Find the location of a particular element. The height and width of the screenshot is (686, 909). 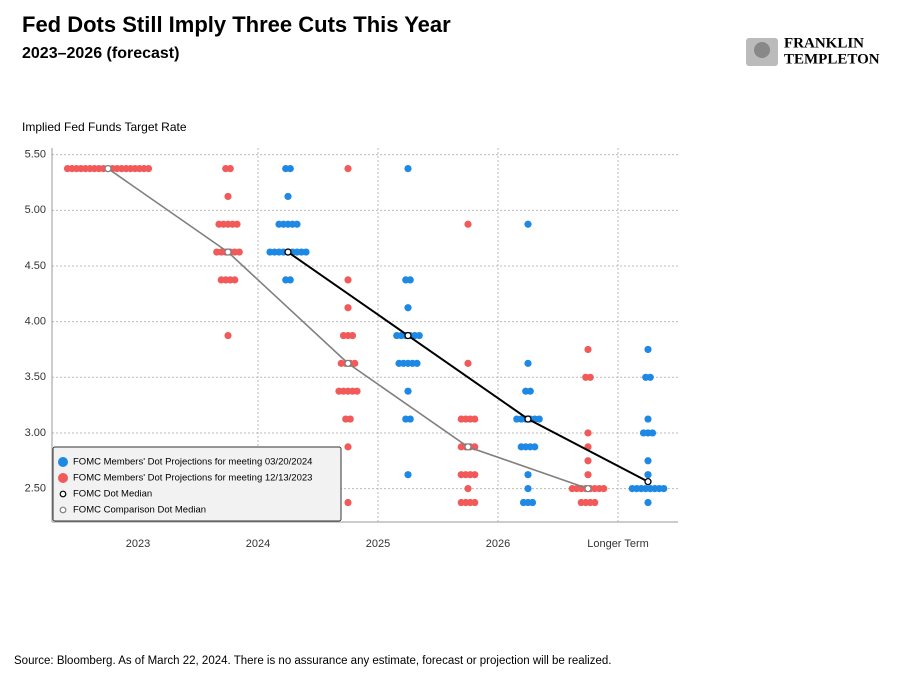

logo: FRANKLIN TEMPLETON is located at coordinates (813, 51).